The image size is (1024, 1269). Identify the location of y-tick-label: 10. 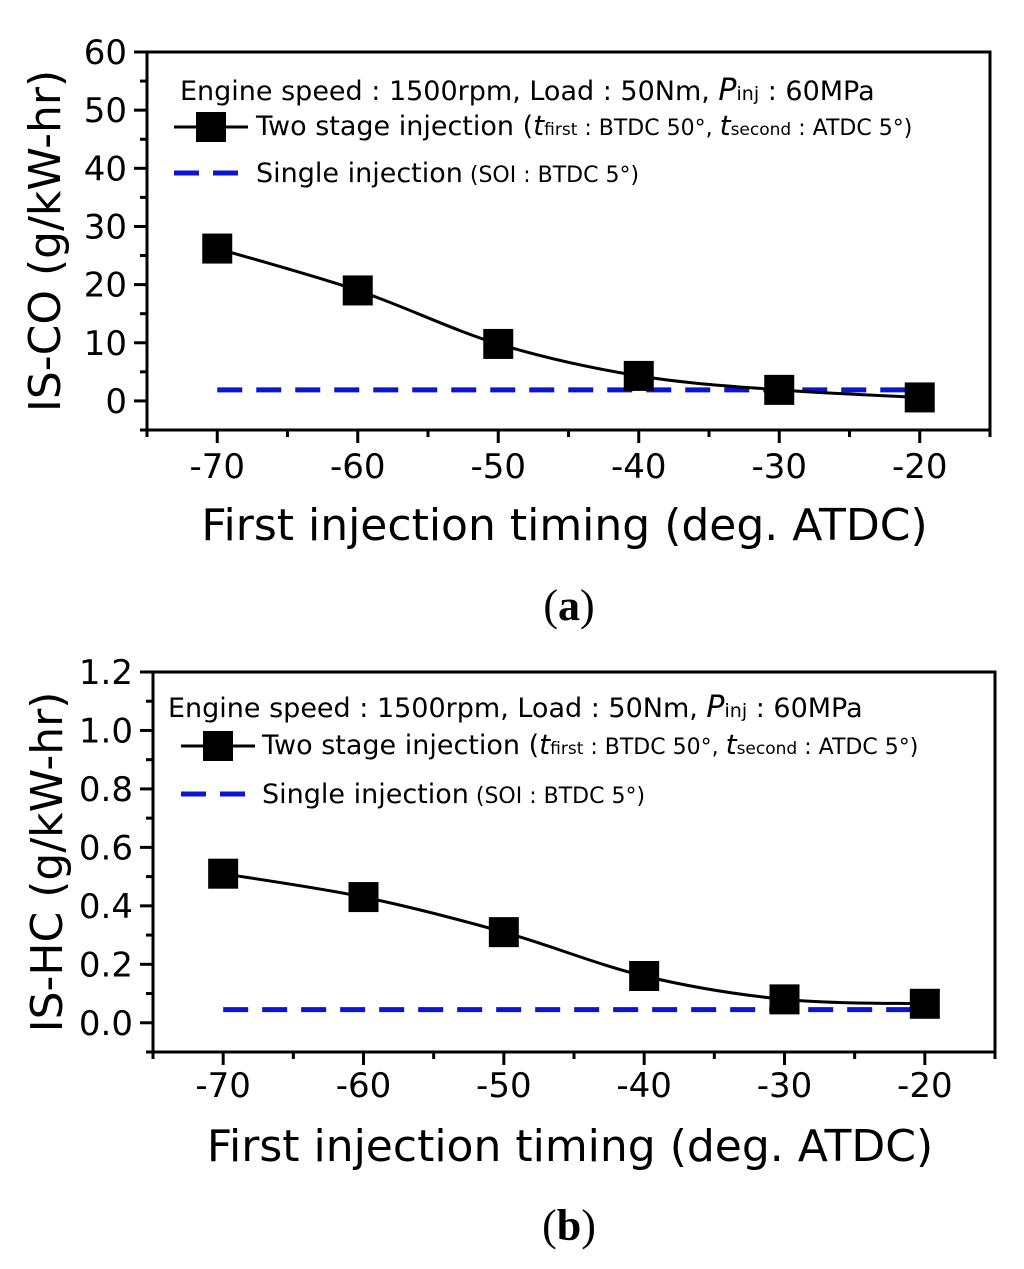
(105, 344).